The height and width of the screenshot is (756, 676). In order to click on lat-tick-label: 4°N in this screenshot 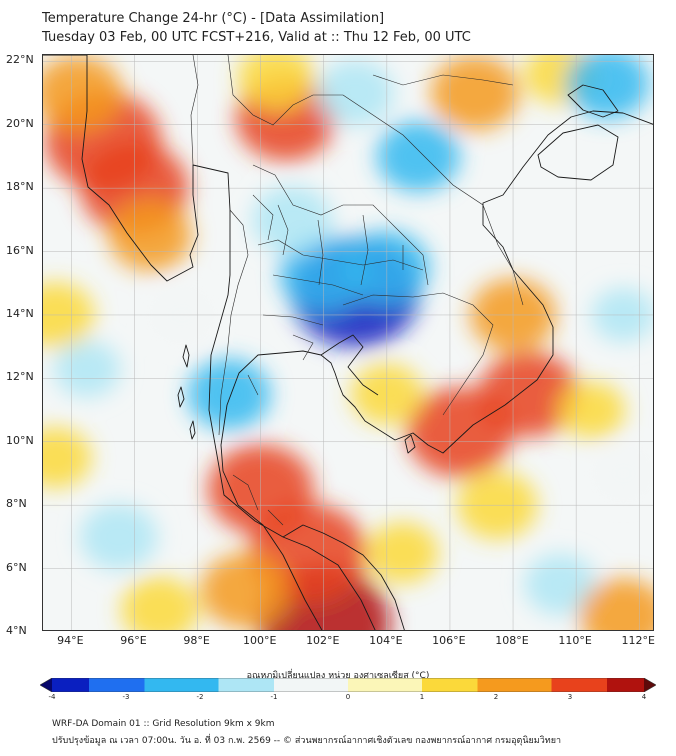, I will do `click(16, 630)`.